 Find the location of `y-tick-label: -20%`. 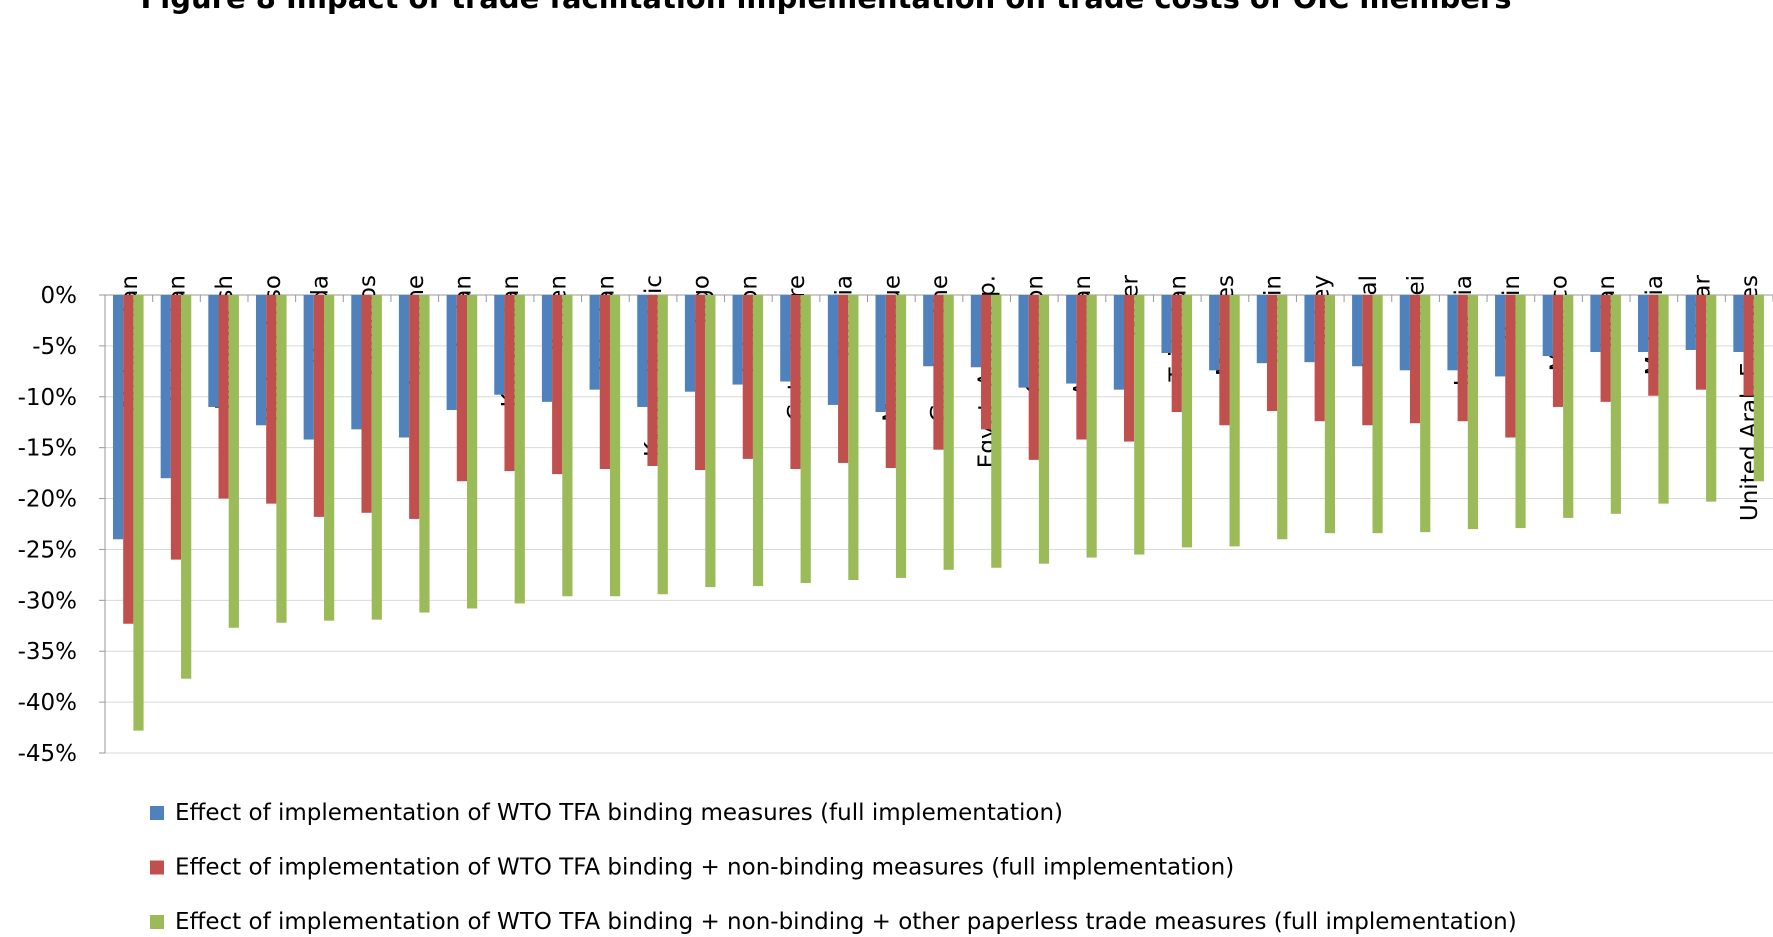

y-tick-label: -20% is located at coordinates (47, 500).